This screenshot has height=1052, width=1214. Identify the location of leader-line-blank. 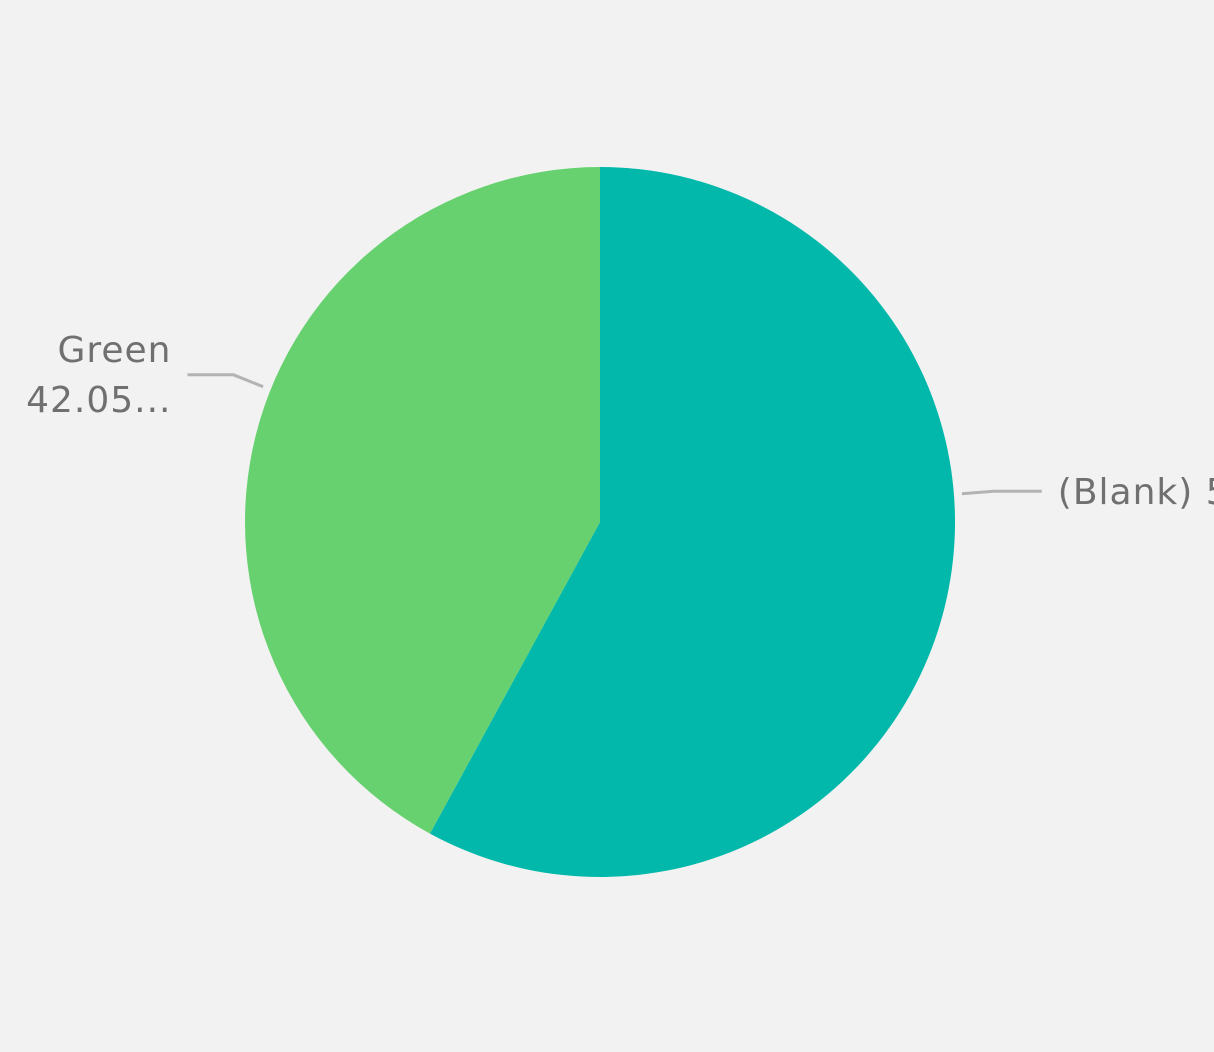
(1001, 492).